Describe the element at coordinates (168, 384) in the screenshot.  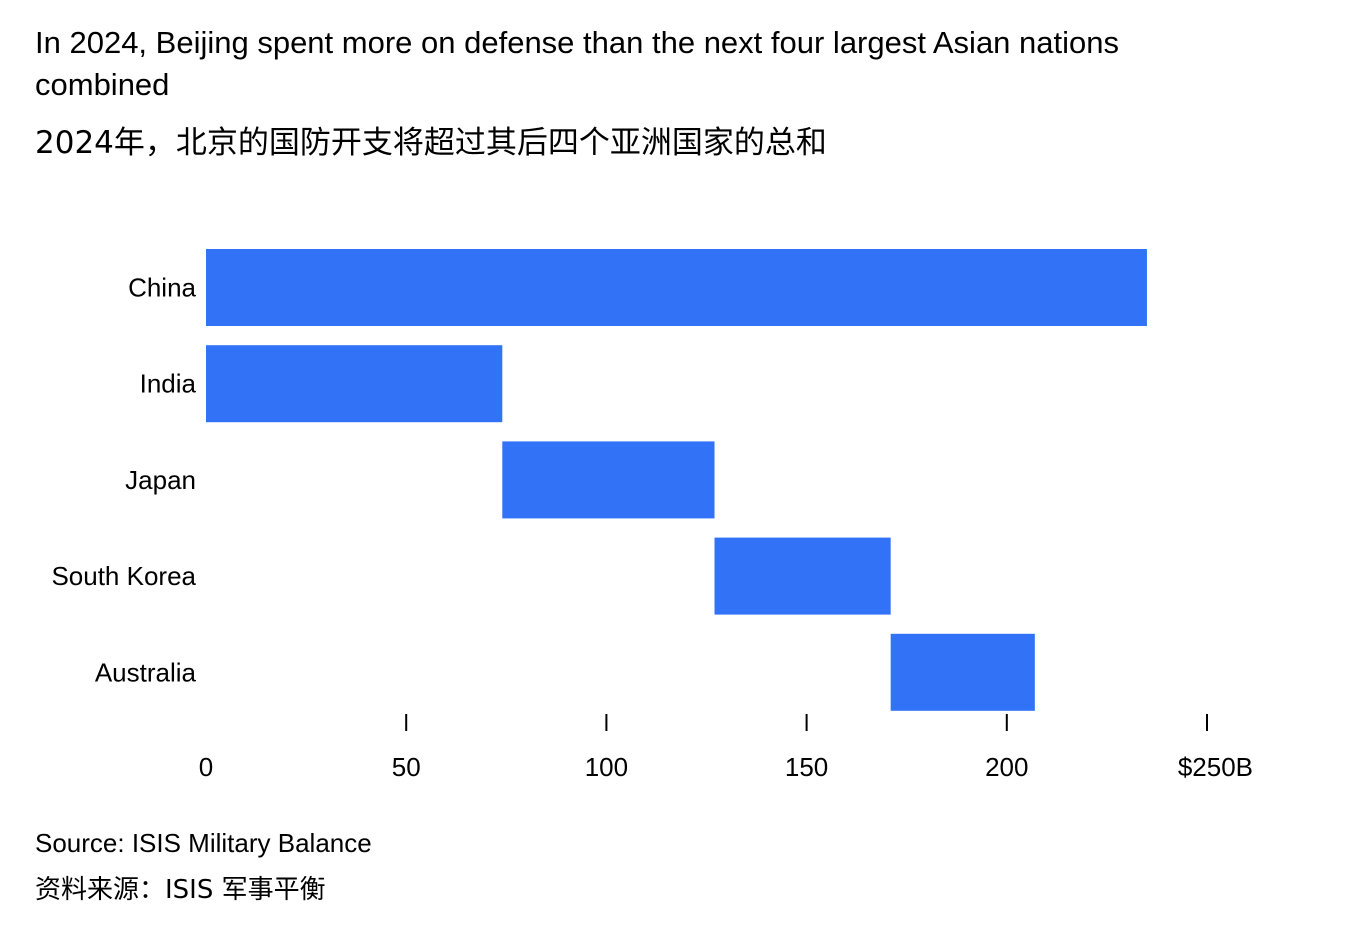
I see `category-label: India` at that location.